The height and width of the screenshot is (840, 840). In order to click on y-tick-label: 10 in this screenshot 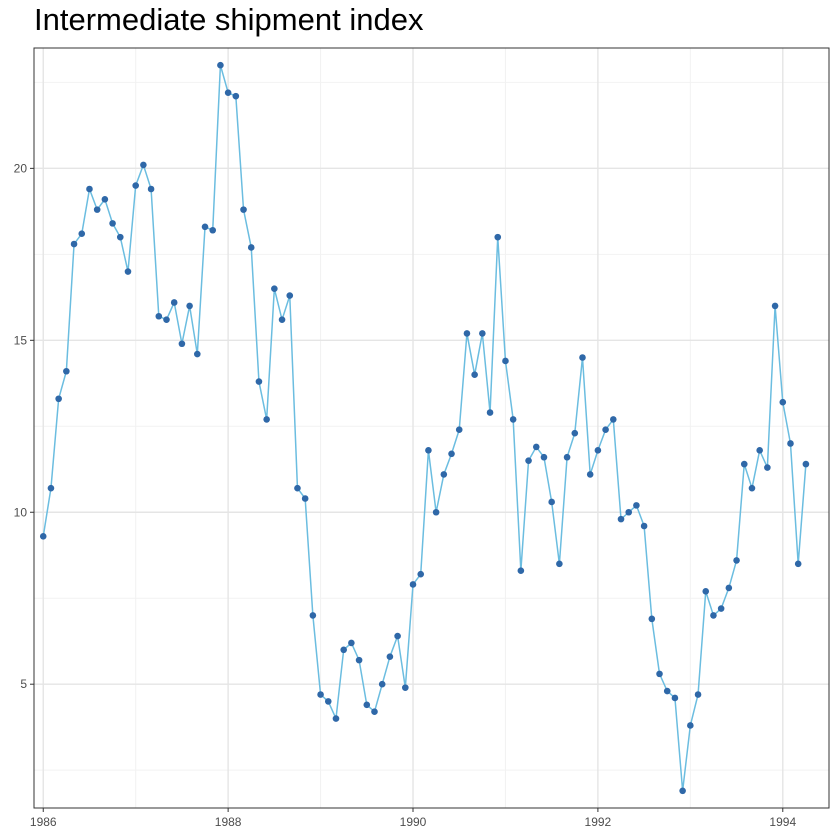, I will do `click(21, 512)`.